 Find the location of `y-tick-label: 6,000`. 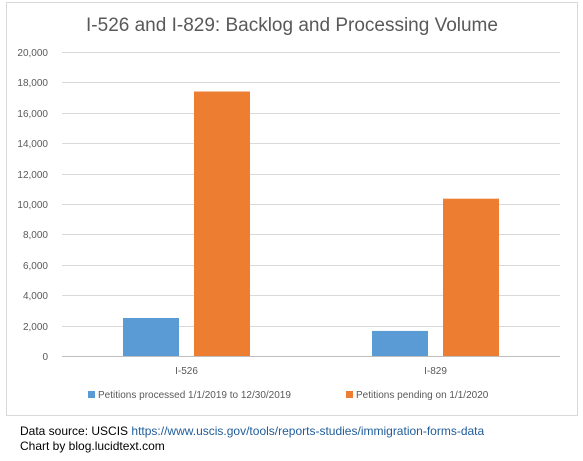

y-tick-label: 6,000 is located at coordinates (35, 266).